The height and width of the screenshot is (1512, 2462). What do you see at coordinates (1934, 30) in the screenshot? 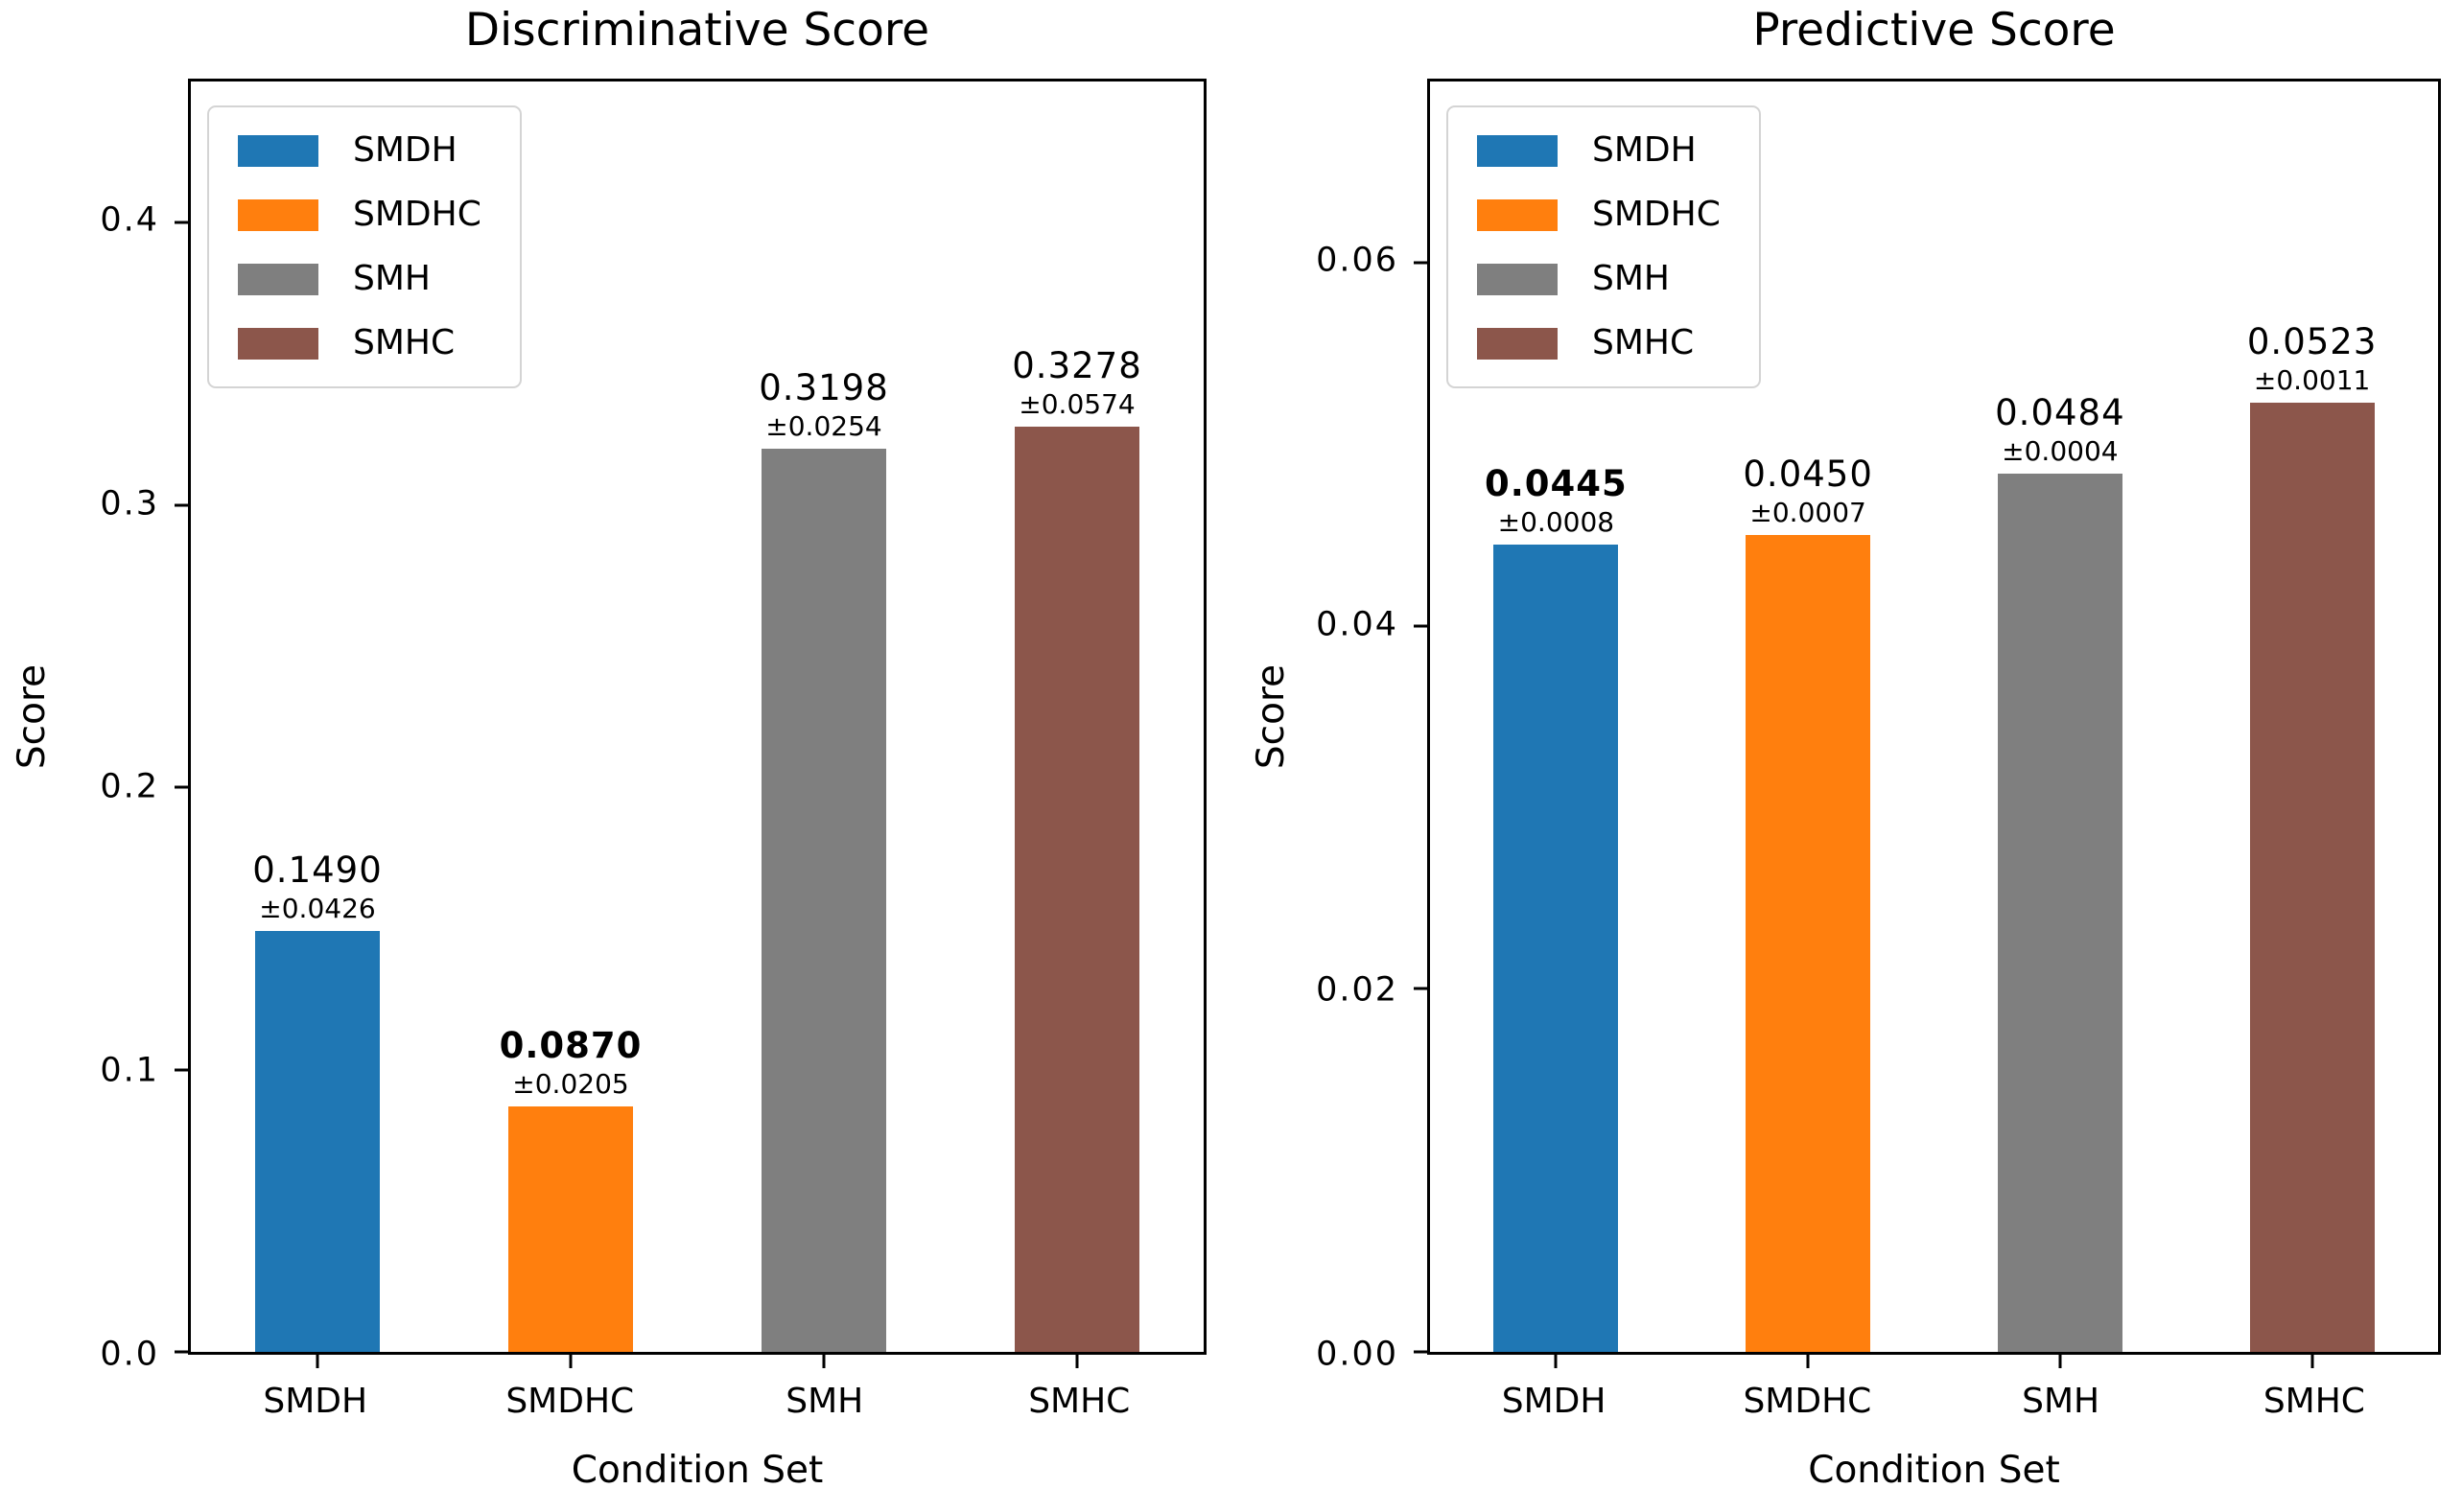
I see `chart-title: Predictive Score` at bounding box center [1934, 30].